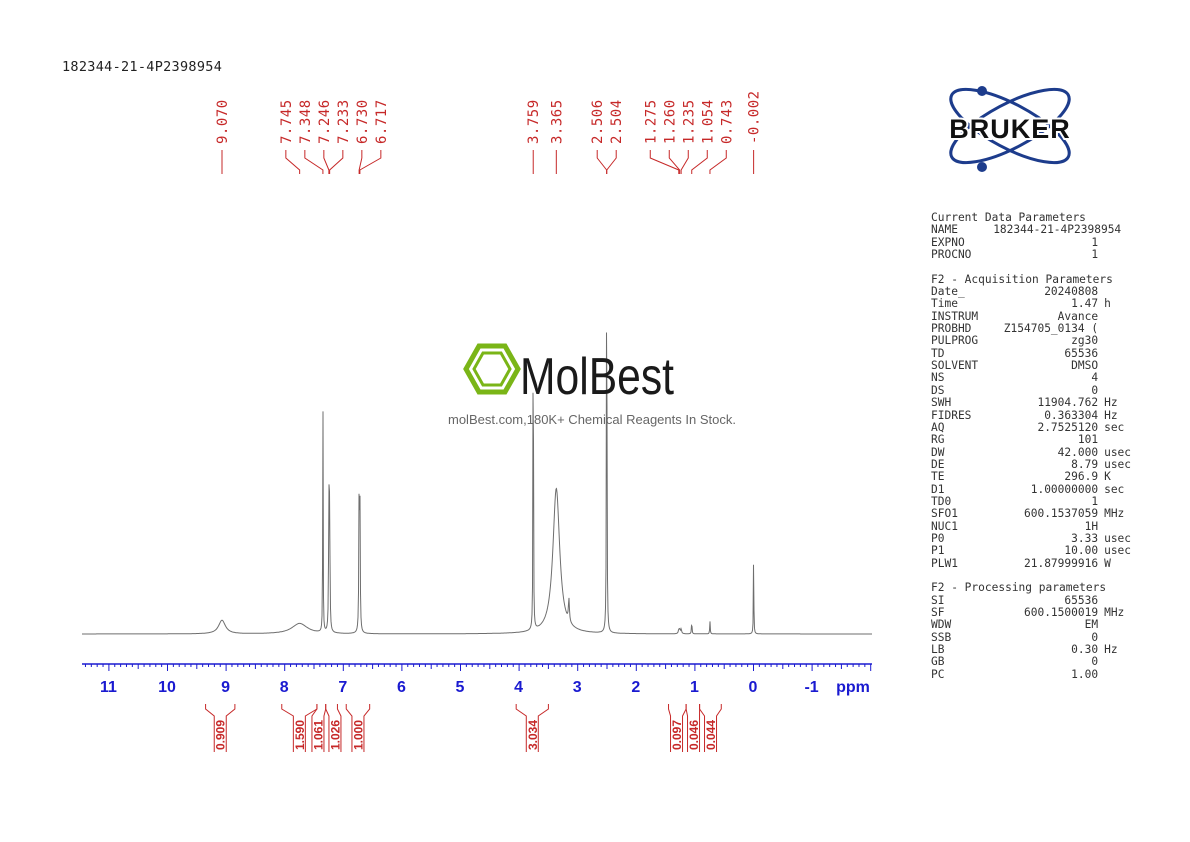 This screenshot has height=842, width=1190. What do you see at coordinates (1081, 600) in the screenshot?
I see `param-value: 65536` at bounding box center [1081, 600].